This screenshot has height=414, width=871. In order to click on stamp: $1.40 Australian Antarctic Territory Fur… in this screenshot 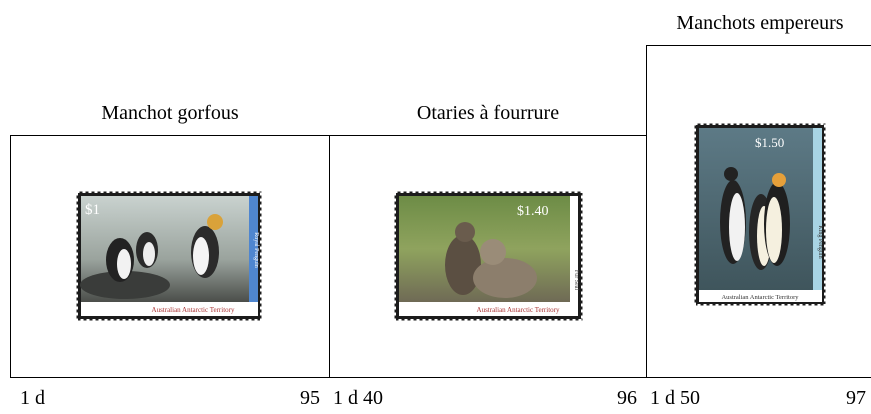, I will do `click(488, 256)`.